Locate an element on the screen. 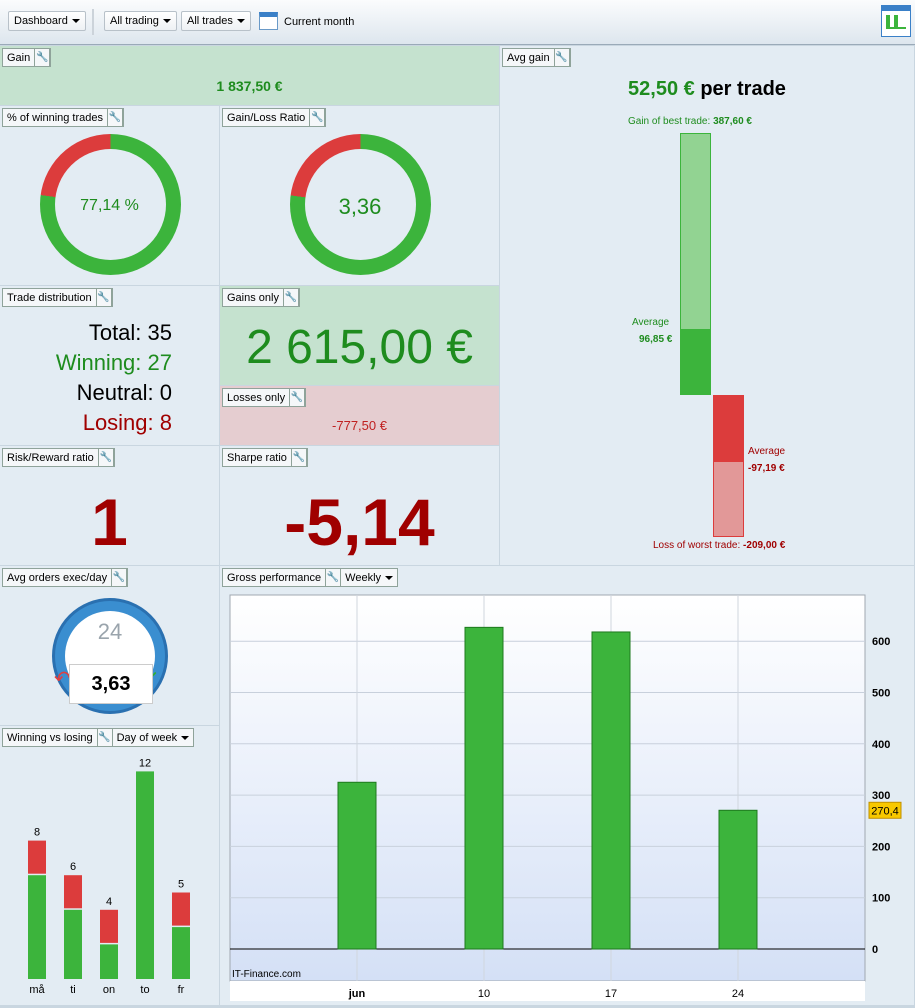 This screenshot has width=915, height=1008. x-axis-area is located at coordinates (547, 991).